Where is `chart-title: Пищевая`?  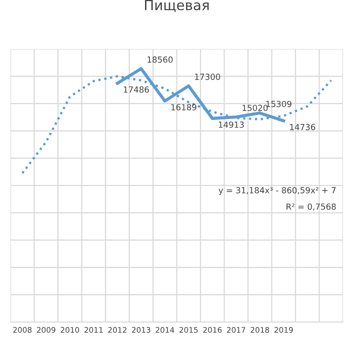 chart-title: Пищевая is located at coordinates (177, 6).